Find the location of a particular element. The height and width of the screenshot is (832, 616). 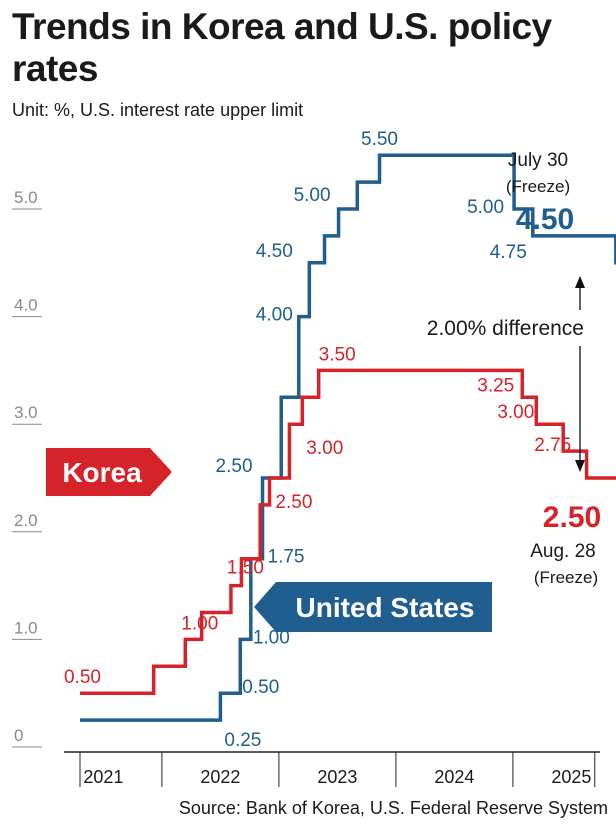

difference-label: 2.00% difference is located at coordinates (505, 328).